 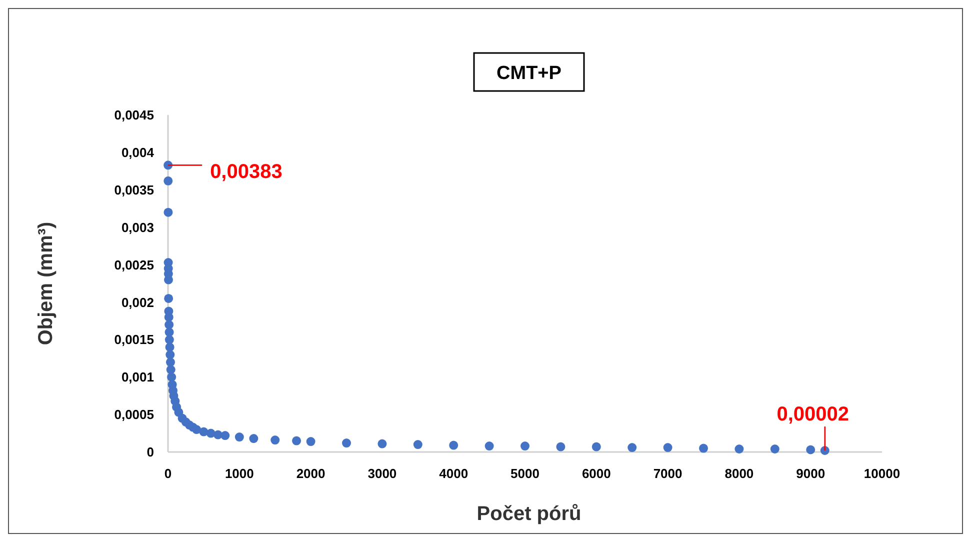 I want to click on y-tick-label: 0,0035, so click(x=134, y=190).